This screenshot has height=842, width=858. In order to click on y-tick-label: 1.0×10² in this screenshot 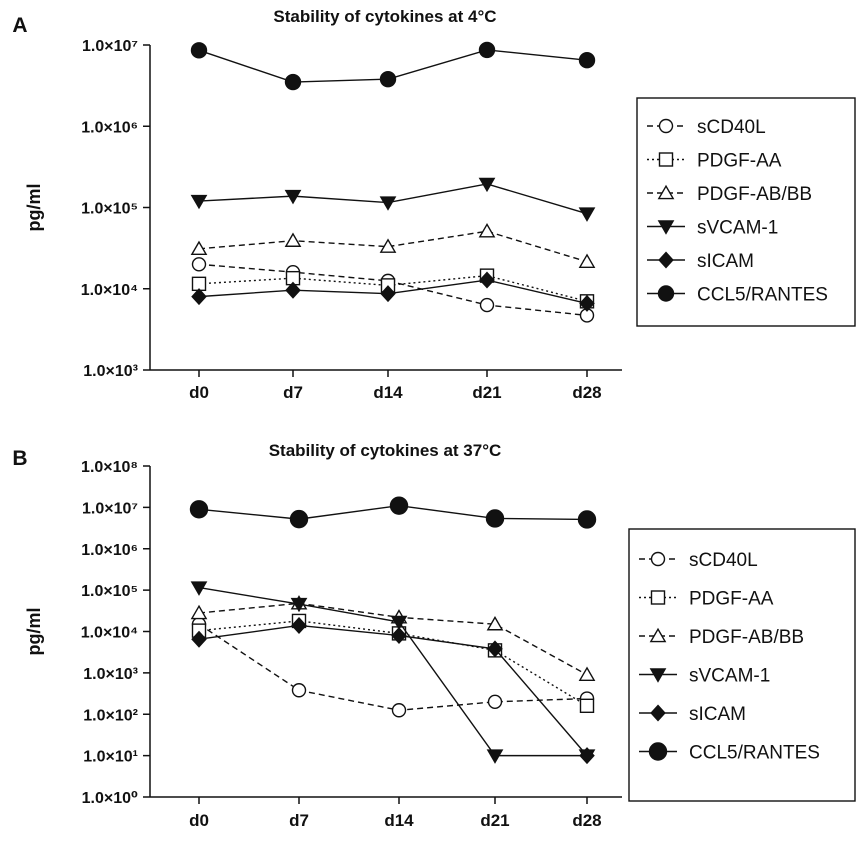, I will do `click(110, 715)`.